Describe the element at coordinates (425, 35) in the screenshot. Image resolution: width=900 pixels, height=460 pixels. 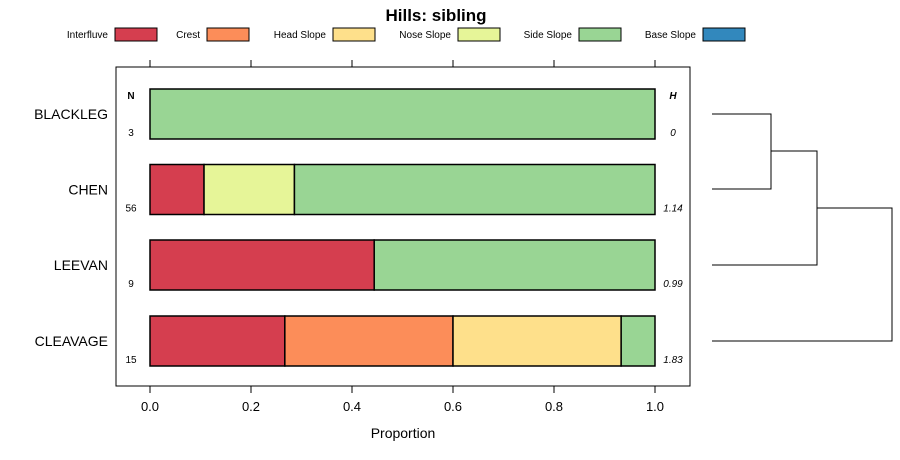
I see `legend-label-nose-slope: Nose Slope` at that location.